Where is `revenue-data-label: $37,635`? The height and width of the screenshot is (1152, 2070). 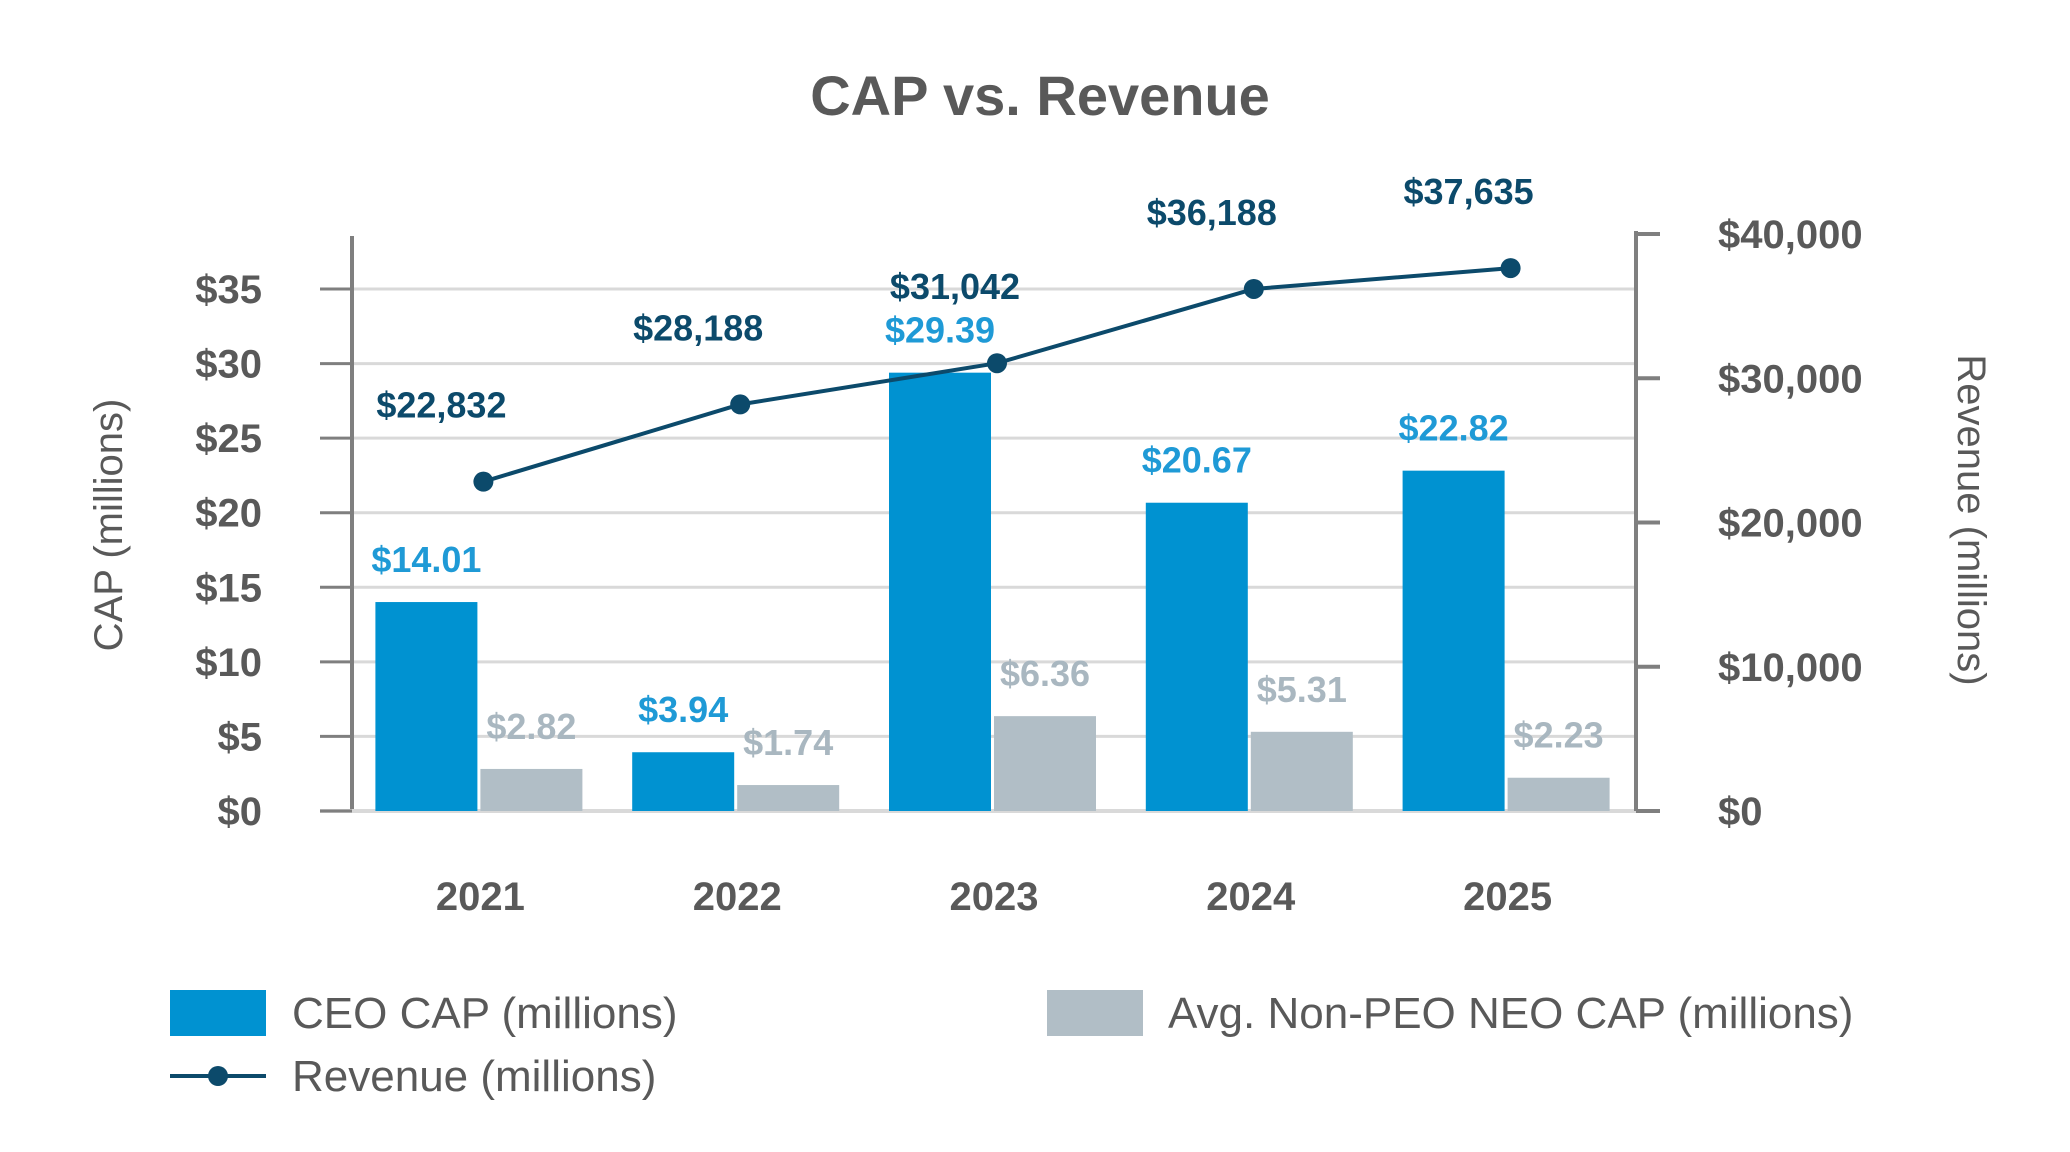
revenue-data-label: $37,635 is located at coordinates (1469, 191).